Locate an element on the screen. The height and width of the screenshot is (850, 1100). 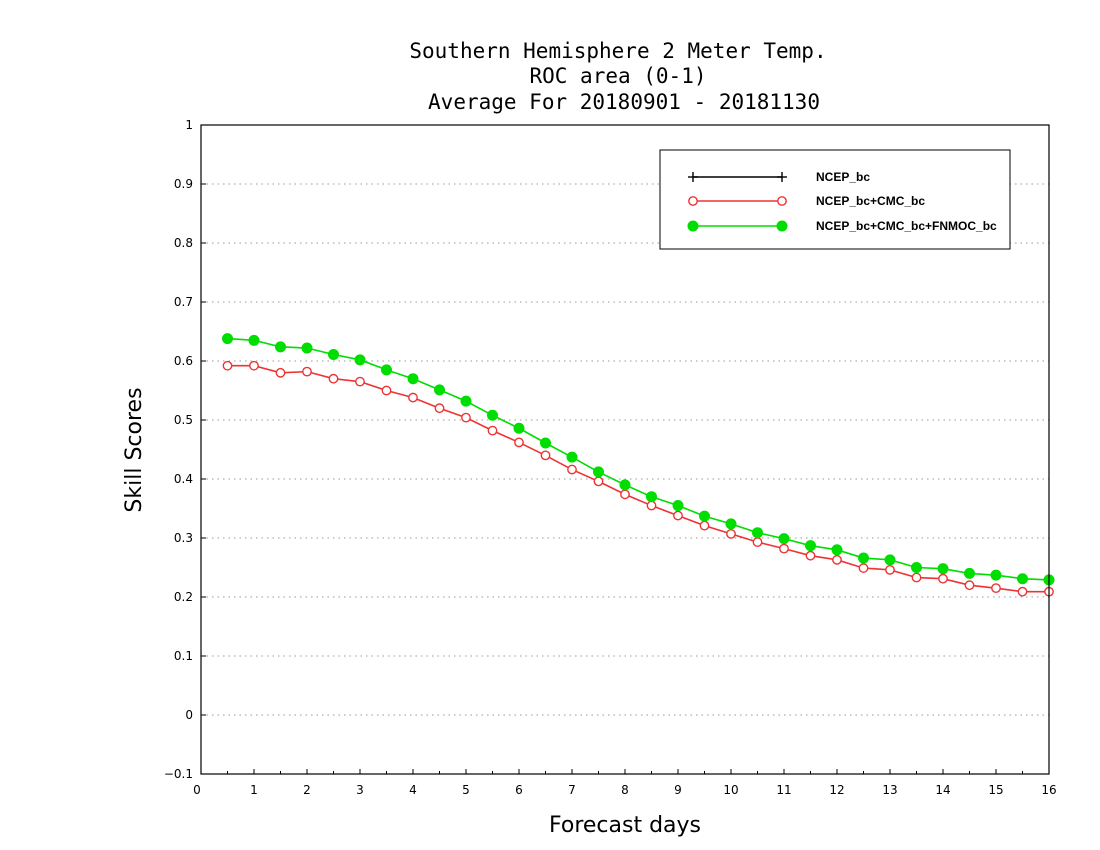
y-tick-label: −0.1 is located at coordinates (178, 774).